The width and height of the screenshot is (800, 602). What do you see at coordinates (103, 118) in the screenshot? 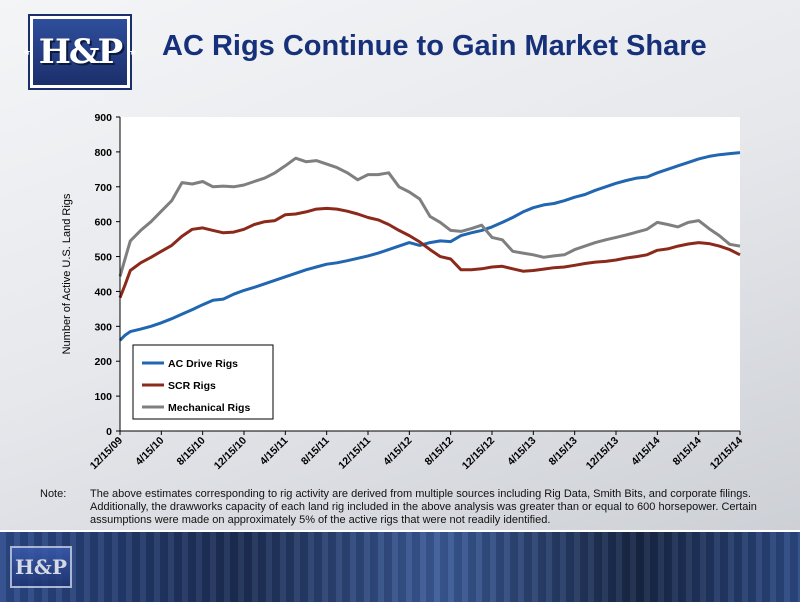
I see `y-tick-label: 900` at bounding box center [103, 118].